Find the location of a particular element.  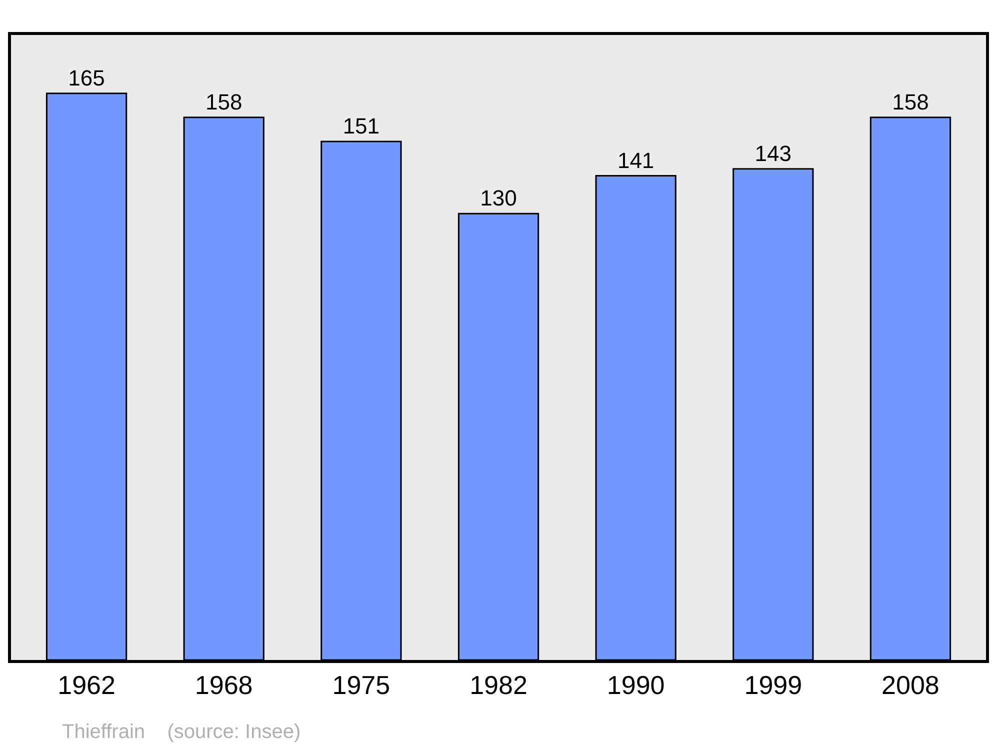

x-tick-label: 2008 is located at coordinates (911, 685).